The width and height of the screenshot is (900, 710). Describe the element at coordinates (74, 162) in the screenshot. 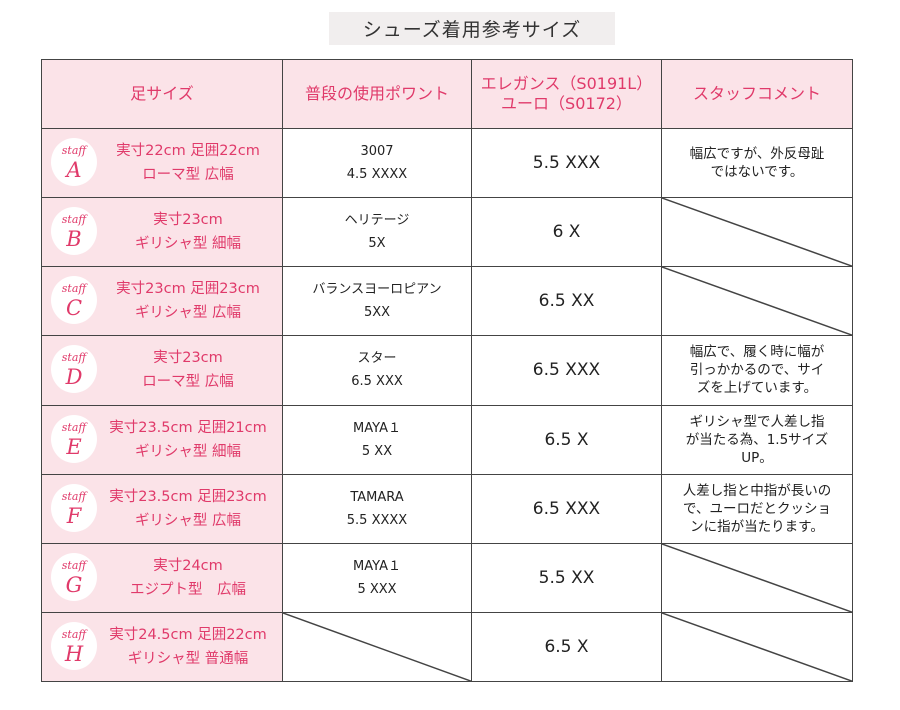

I see `staff-badge: staff A` at that location.